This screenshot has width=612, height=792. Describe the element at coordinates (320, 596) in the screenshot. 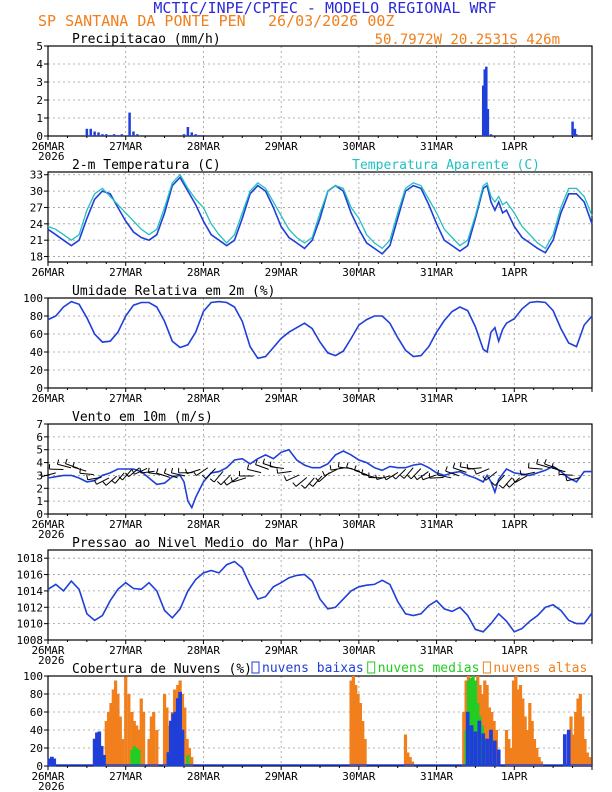

I see `series-line` at that location.